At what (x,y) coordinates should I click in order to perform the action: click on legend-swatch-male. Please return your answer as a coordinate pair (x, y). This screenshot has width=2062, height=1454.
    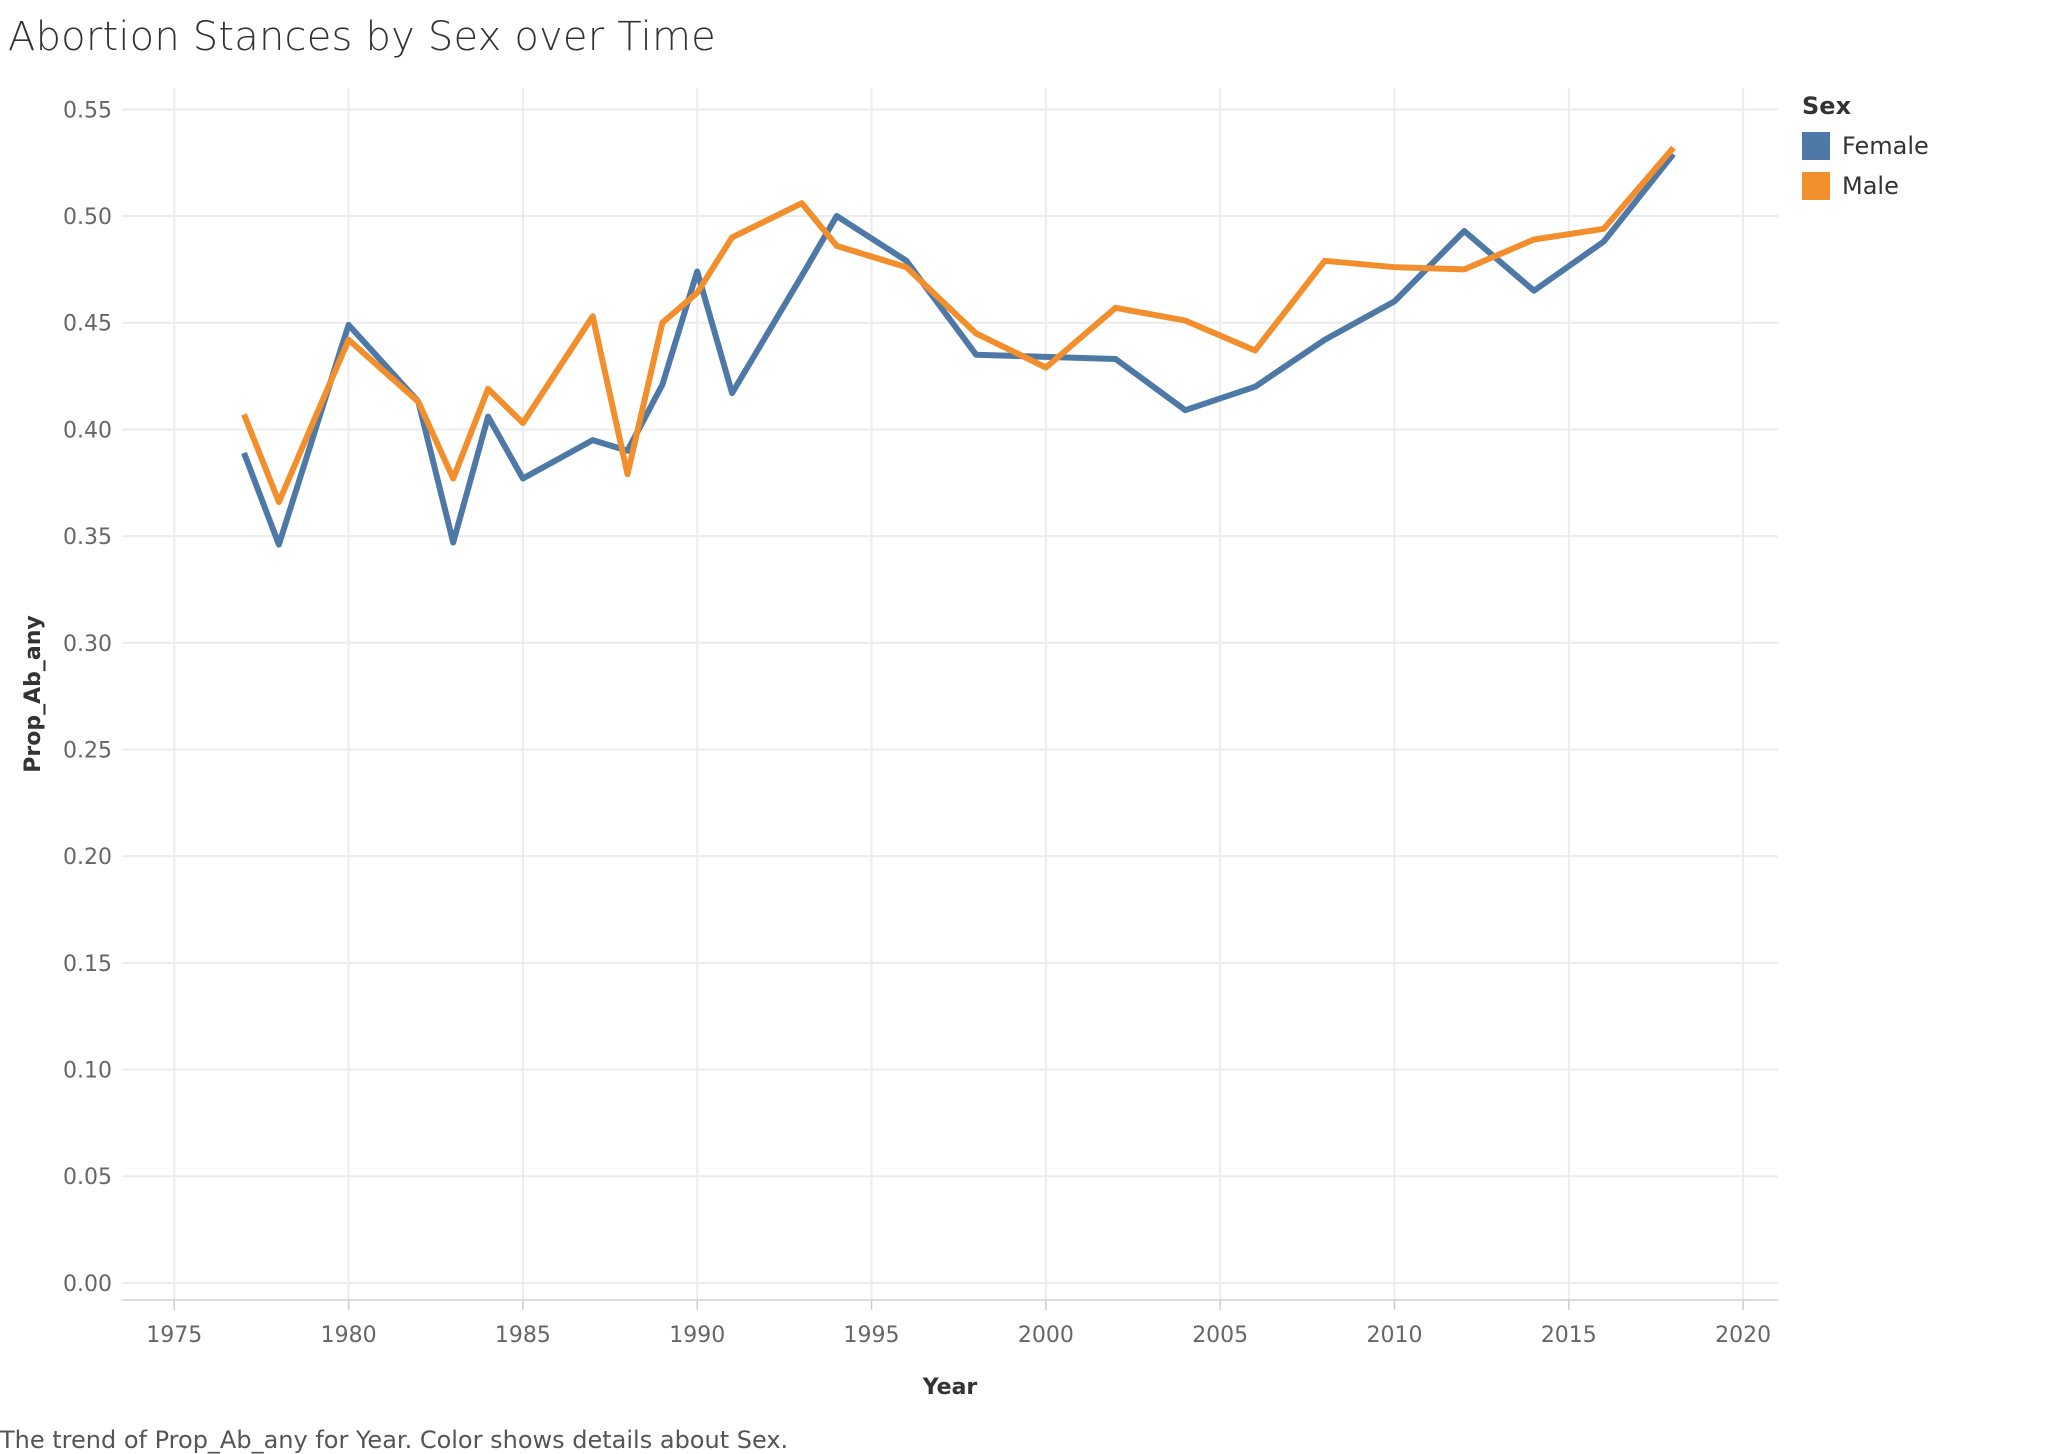
    Looking at the image, I should click on (1816, 186).